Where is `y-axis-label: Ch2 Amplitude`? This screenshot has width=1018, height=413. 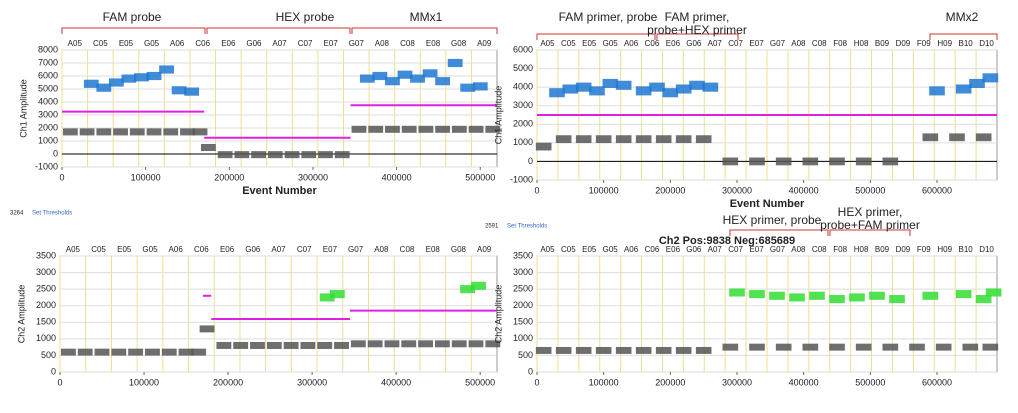
y-axis-label: Ch2 Amplitude is located at coordinates (498, 314).